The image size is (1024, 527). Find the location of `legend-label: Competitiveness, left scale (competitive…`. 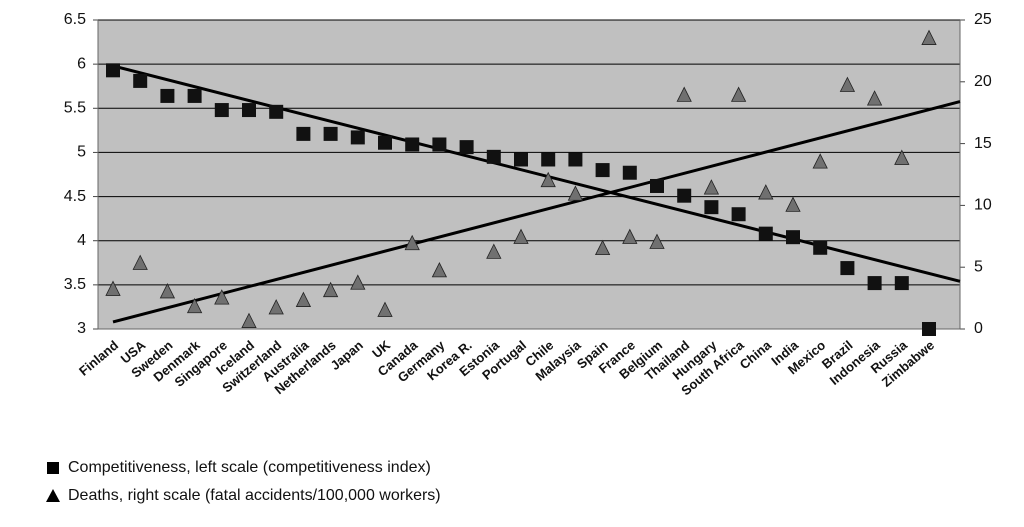

legend-label: Competitiveness, left scale (competitive… is located at coordinates (249, 467).